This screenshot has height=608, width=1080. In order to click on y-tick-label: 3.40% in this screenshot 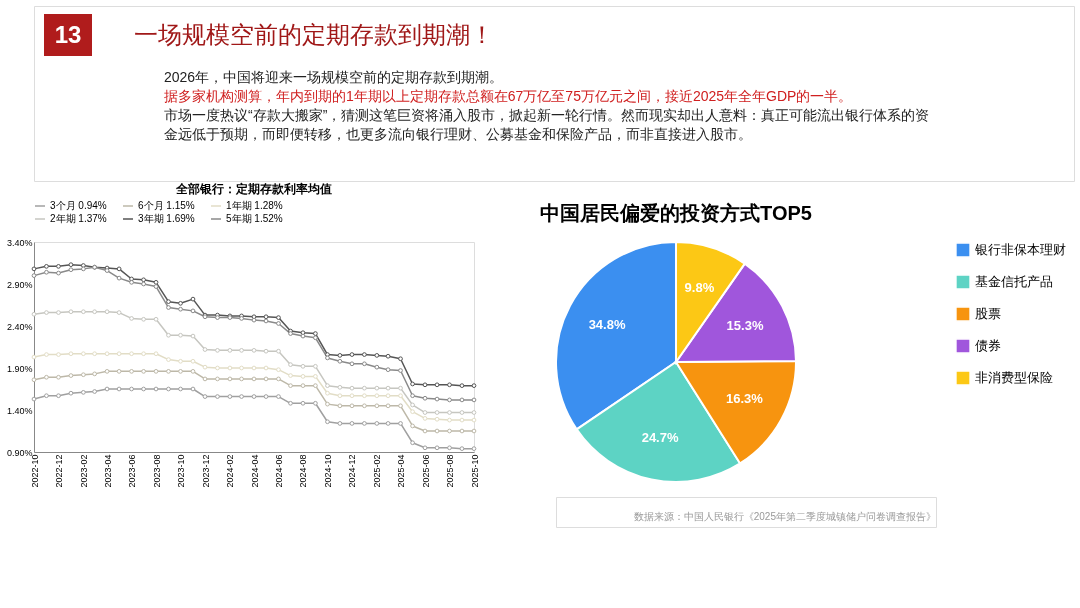, I will do `click(19, 242)`.